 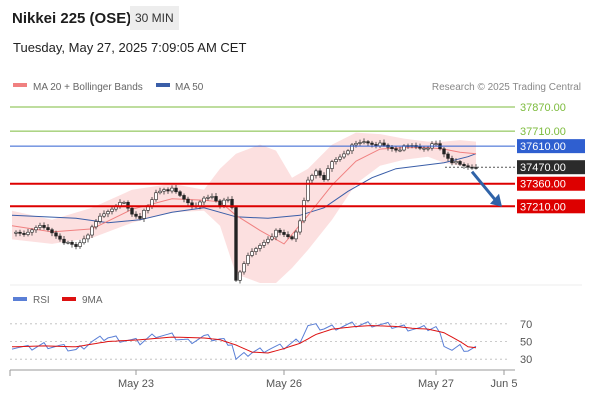 I want to click on level-label: 37360.00, so click(x=543, y=185).